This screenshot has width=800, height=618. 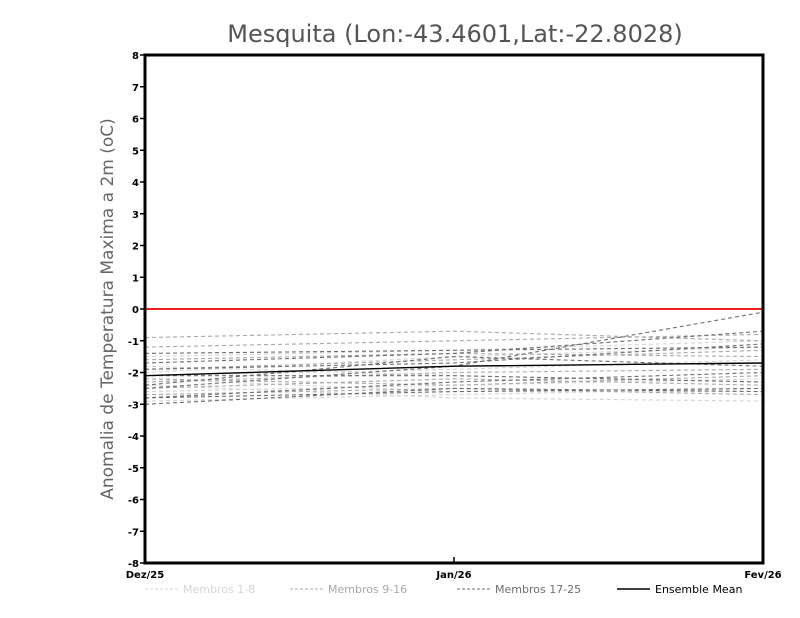 I want to click on legend-label: Membros 17-25, so click(x=538, y=589).